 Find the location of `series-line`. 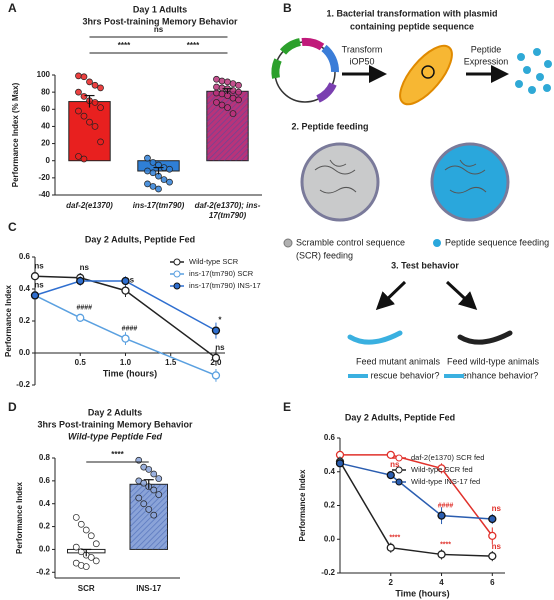

series-line is located at coordinates (416, 509).